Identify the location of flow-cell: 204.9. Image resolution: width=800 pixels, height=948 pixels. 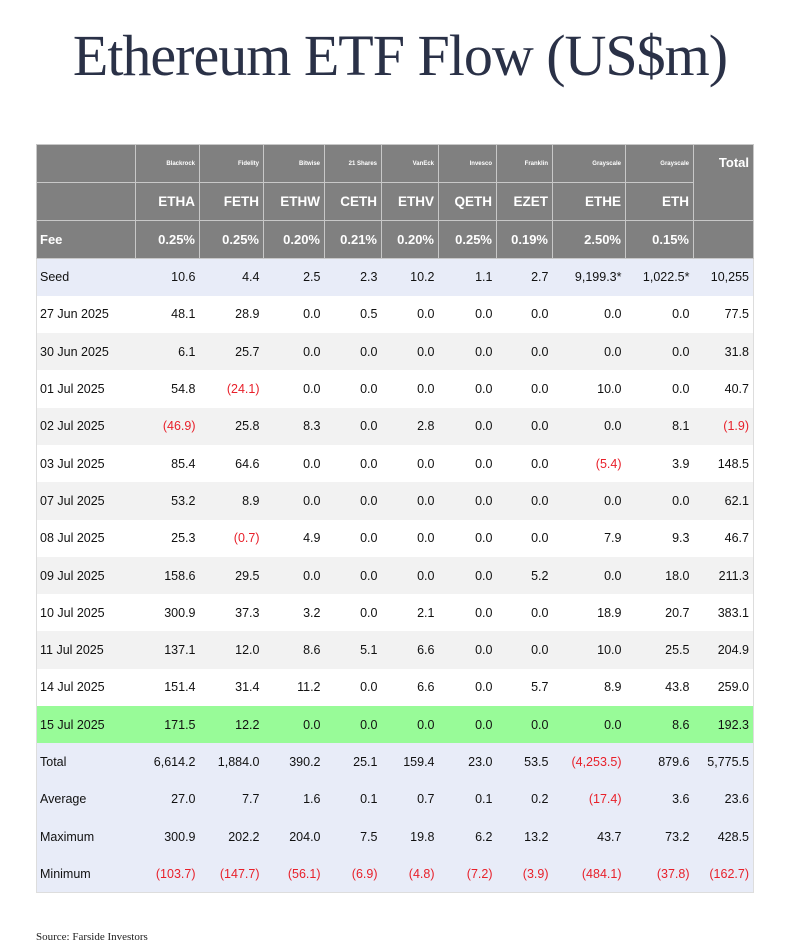
(733, 650).